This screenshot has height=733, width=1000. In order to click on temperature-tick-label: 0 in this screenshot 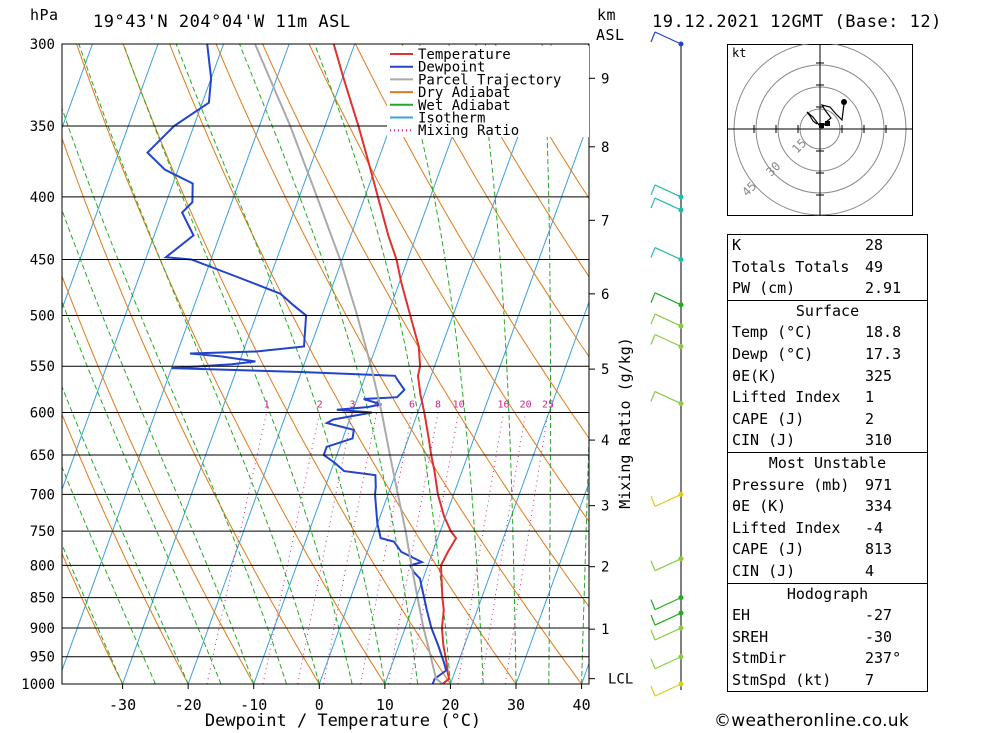, I will do `click(319, 705)`.